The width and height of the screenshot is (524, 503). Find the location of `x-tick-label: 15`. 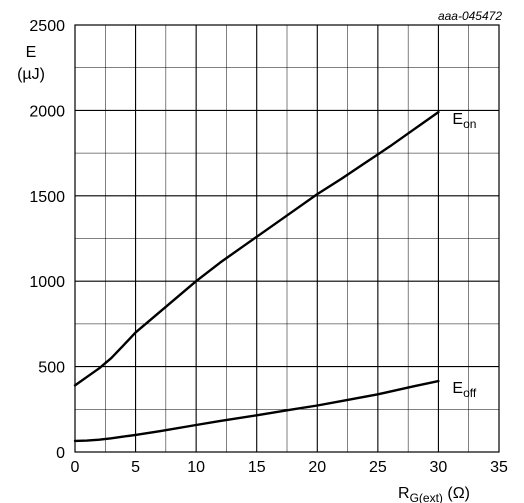

x-tick-label: 15 is located at coordinates (257, 467).